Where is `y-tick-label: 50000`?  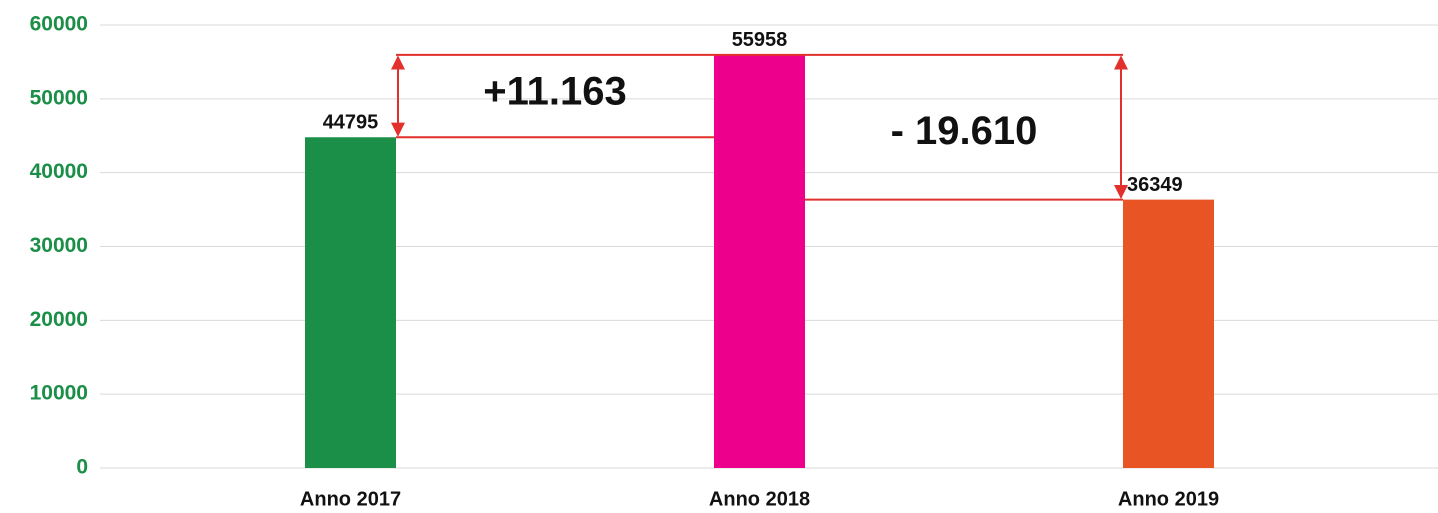
y-tick-label: 50000 is located at coordinates (59, 97).